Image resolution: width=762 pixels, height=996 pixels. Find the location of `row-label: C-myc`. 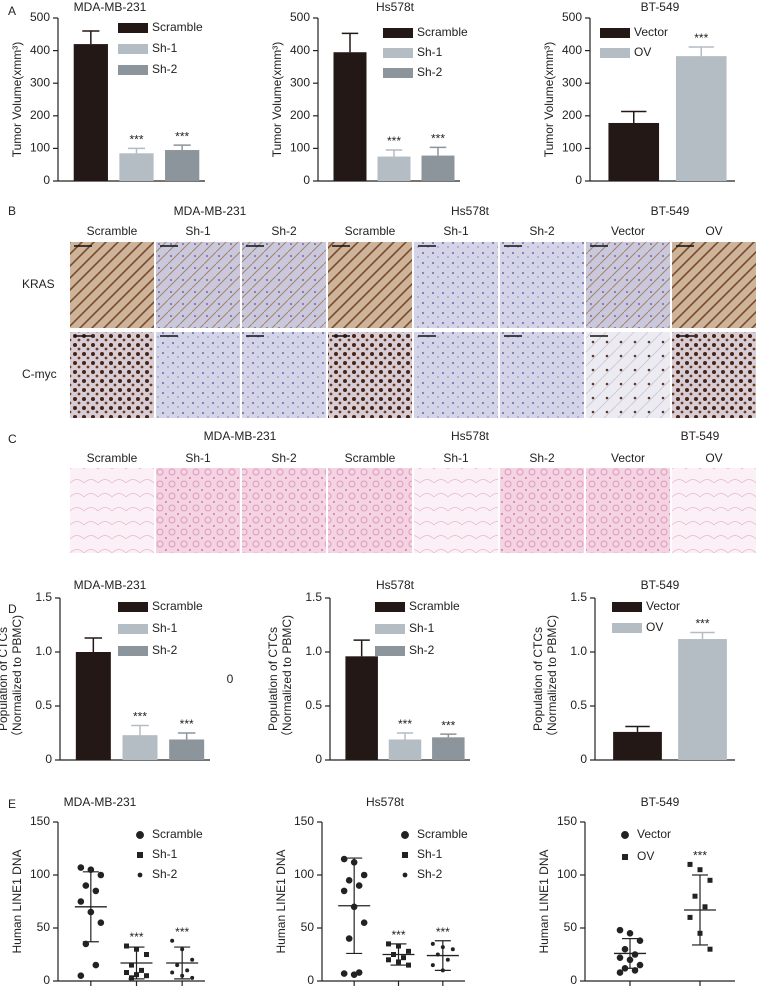

row-label: C-myc is located at coordinates (39, 374).